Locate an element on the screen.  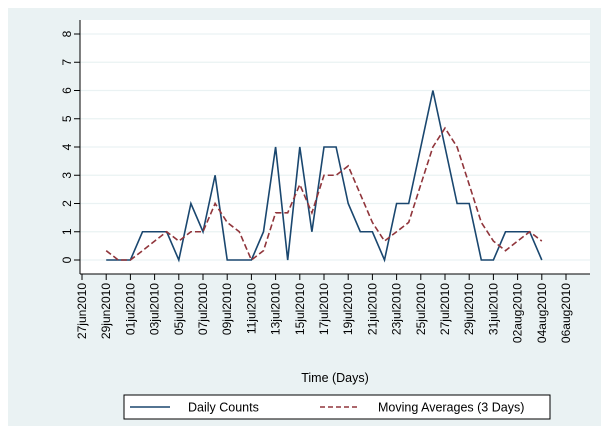
x-tick-label: 23jul2010 is located at coordinates (397, 309).